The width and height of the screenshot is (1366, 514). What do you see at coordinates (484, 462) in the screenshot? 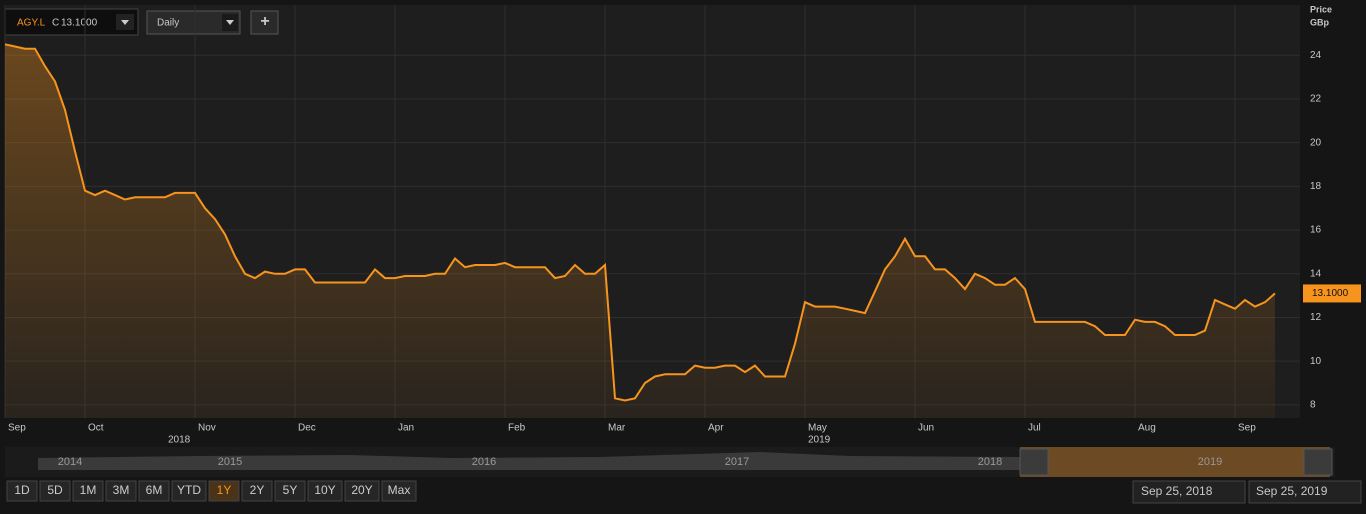
I see `navigator-year: 2016` at bounding box center [484, 462].